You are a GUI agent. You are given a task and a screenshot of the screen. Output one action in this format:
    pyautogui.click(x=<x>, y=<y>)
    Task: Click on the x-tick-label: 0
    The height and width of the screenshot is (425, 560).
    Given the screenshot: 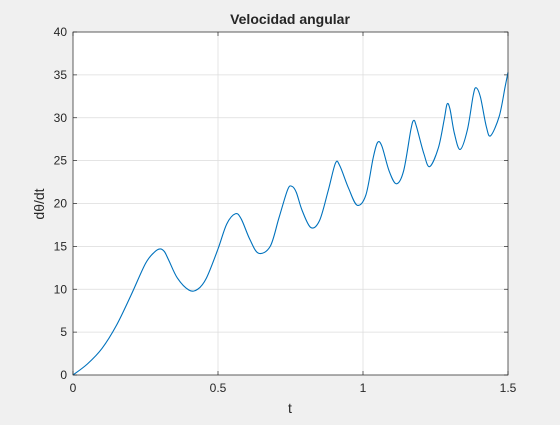 What is the action you would take?
    pyautogui.click(x=73, y=388)
    